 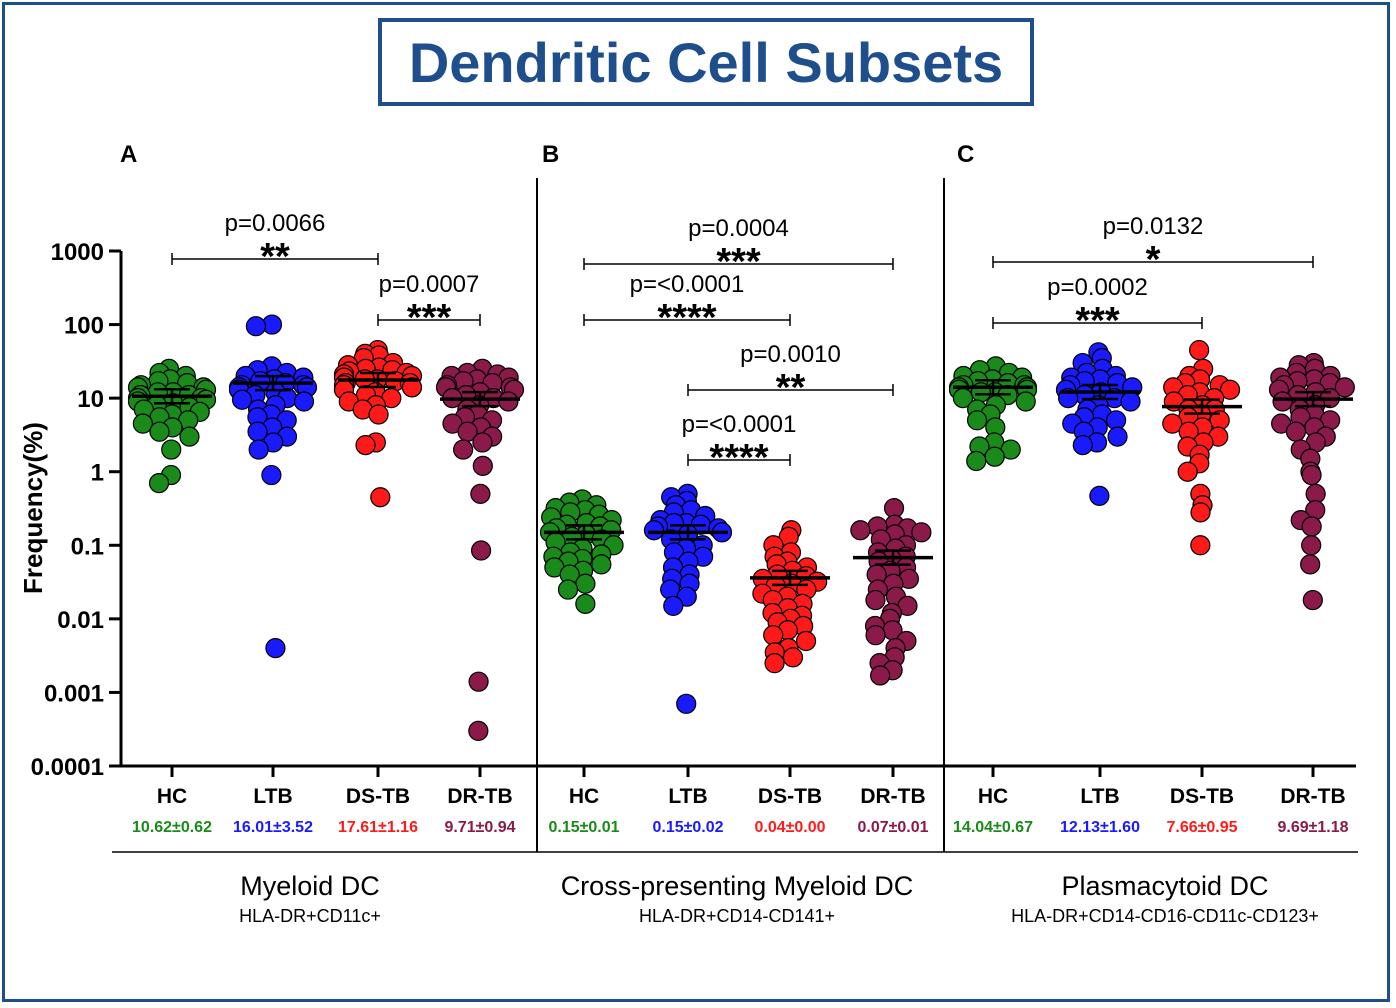 I want to click on group-summary-label: 16.01±3.52, so click(x=273, y=827).